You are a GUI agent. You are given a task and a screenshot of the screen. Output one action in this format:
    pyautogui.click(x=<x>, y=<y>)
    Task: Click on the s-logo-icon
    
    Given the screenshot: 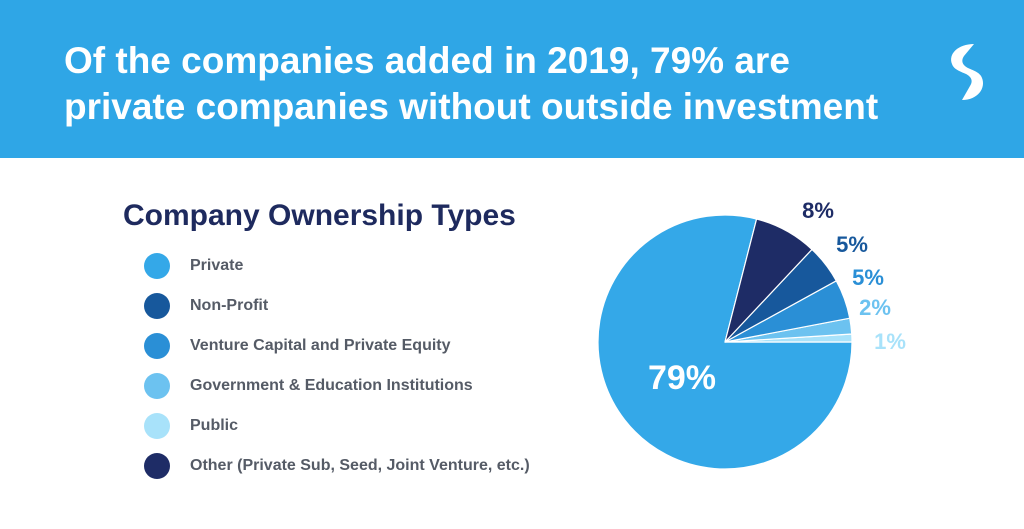 What is the action you would take?
    pyautogui.click(x=967, y=72)
    